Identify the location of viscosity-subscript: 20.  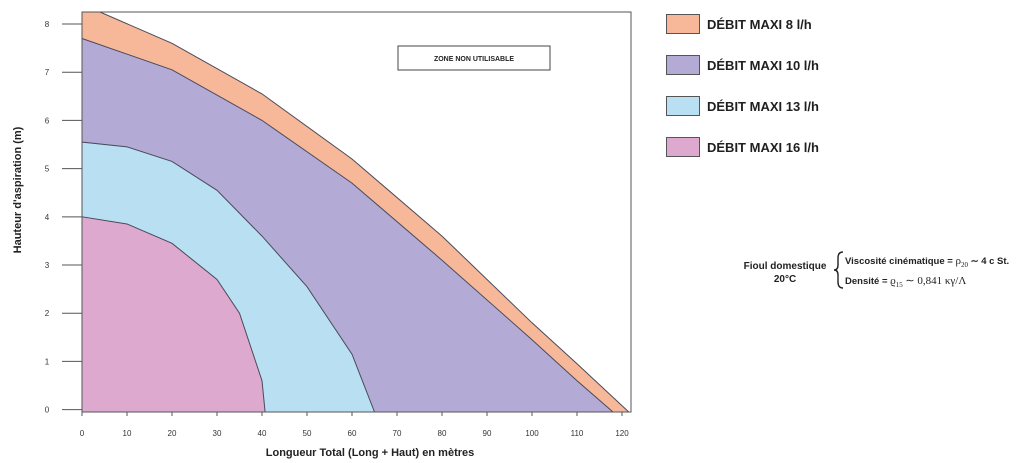
(964, 264).